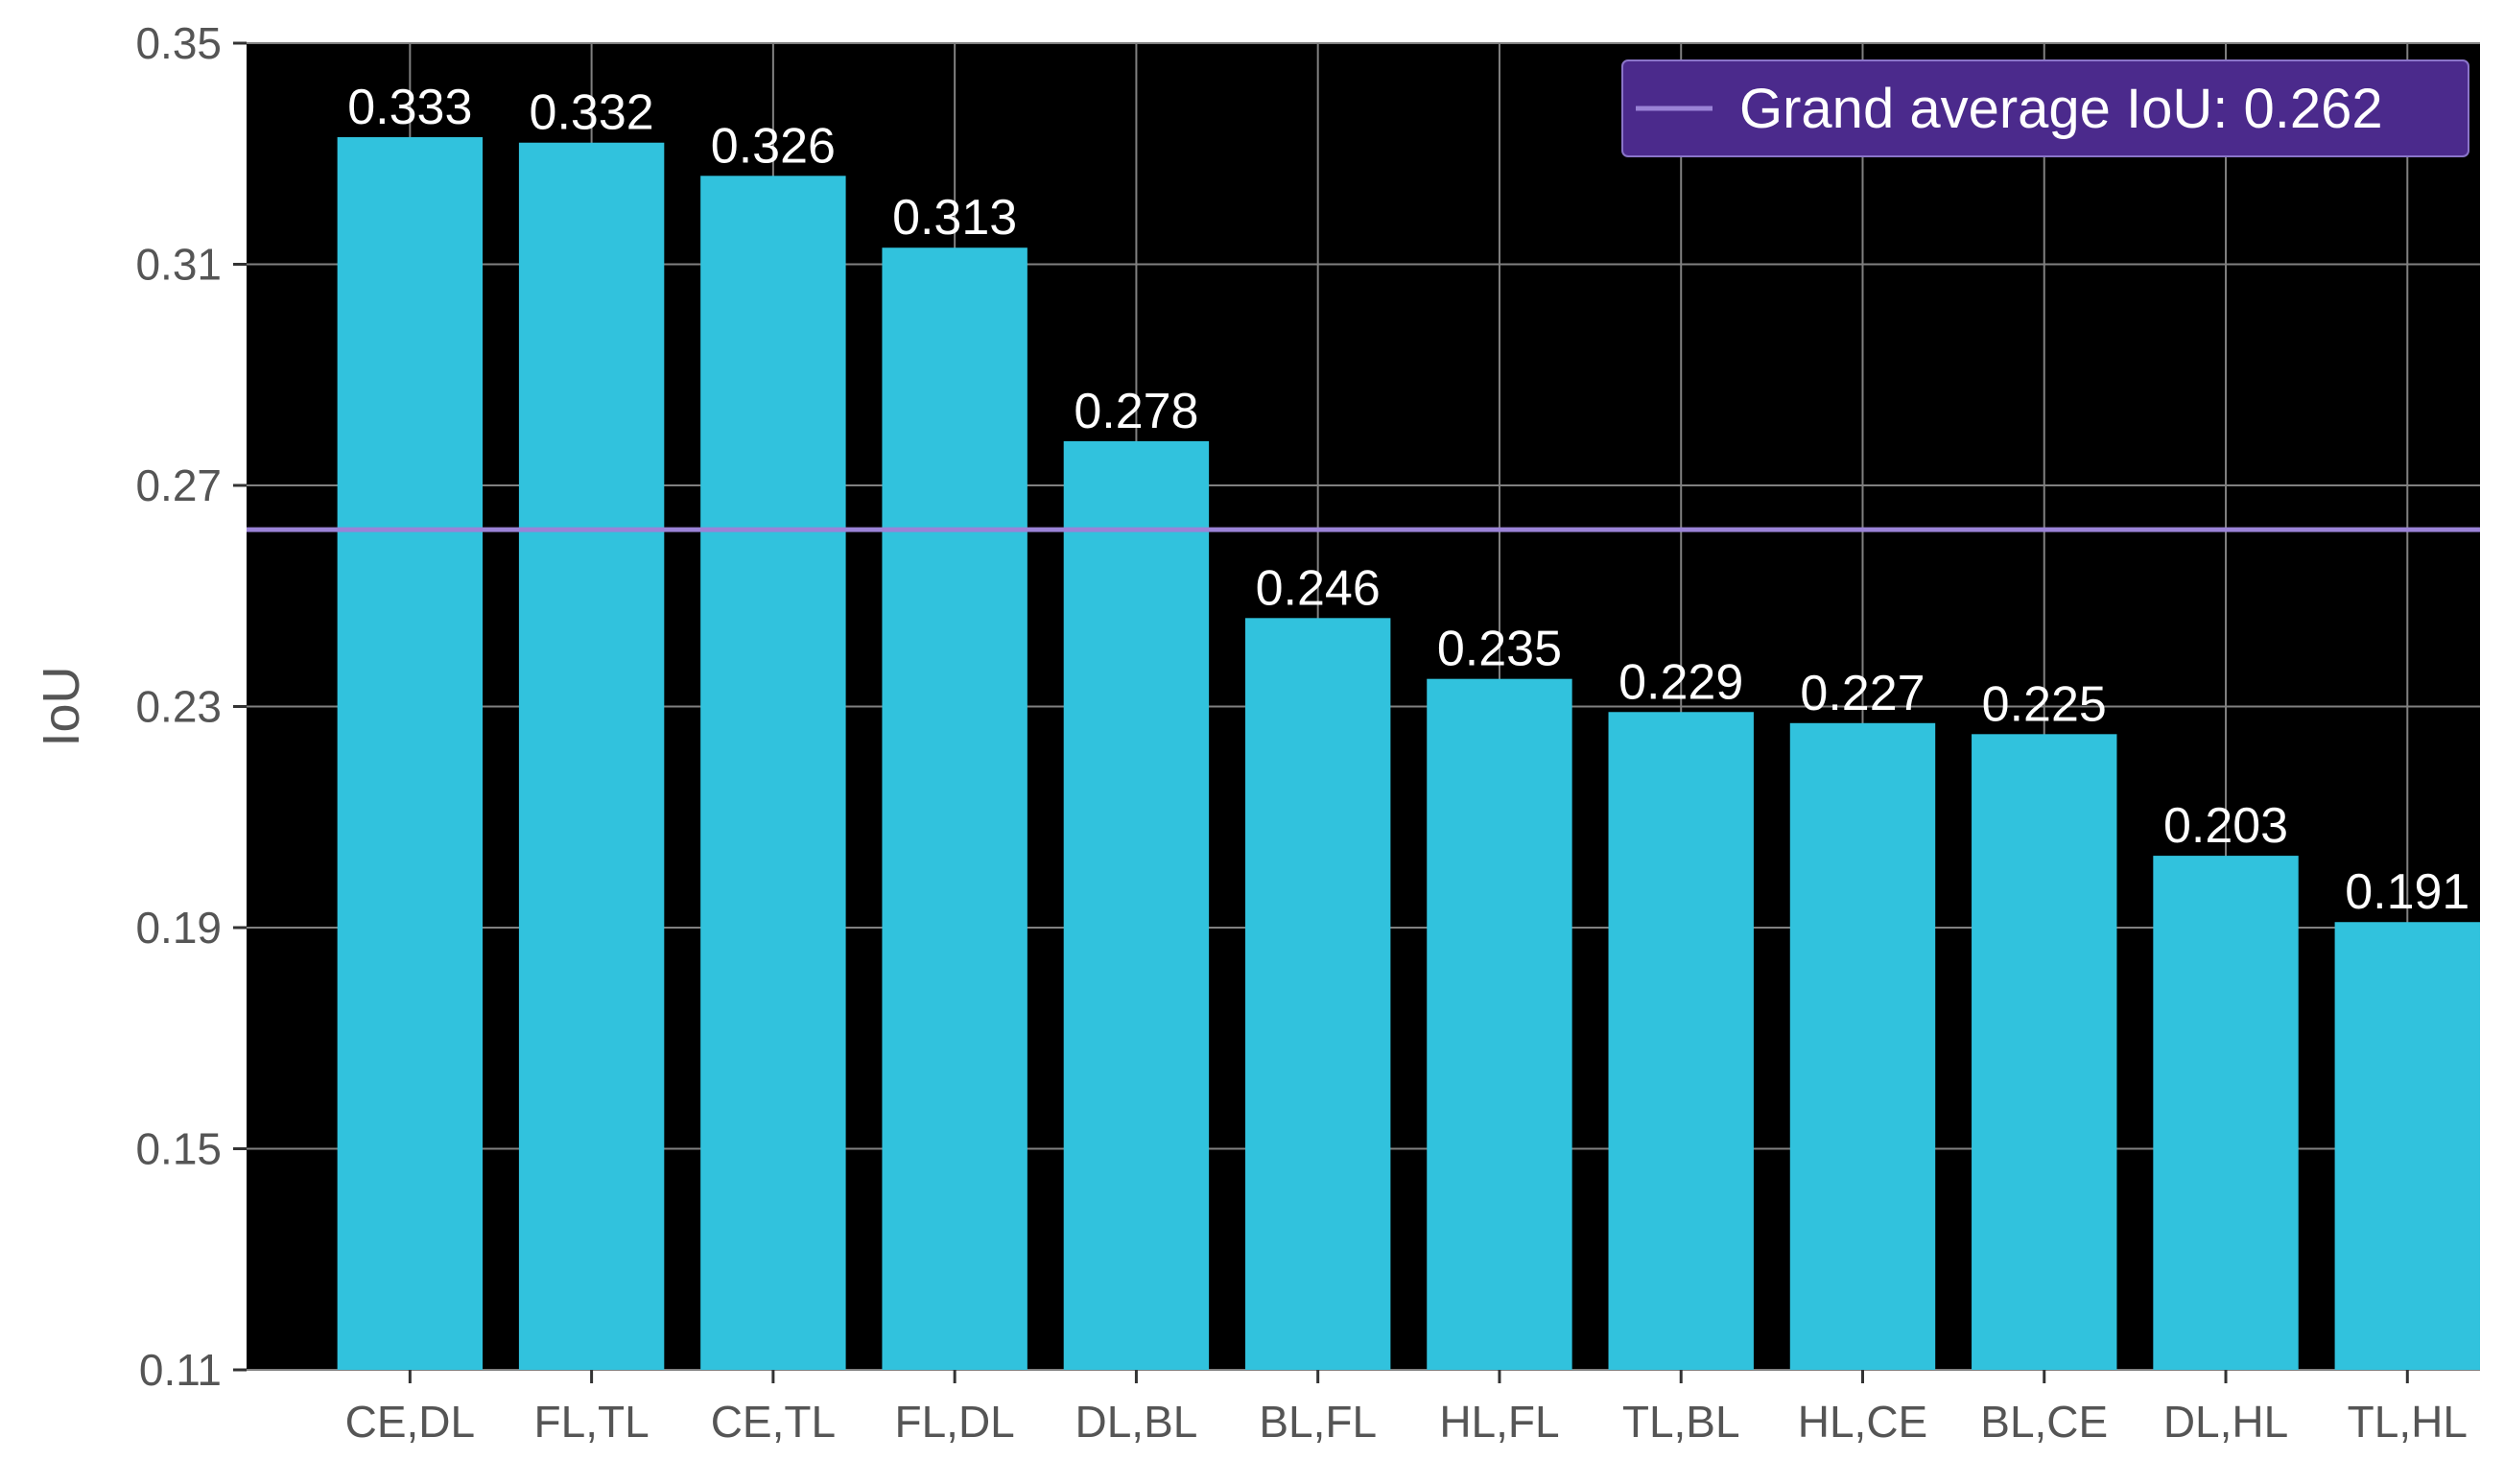  What do you see at coordinates (1499, 1422) in the screenshot?
I see `x-tick-label: HL,FL` at bounding box center [1499, 1422].